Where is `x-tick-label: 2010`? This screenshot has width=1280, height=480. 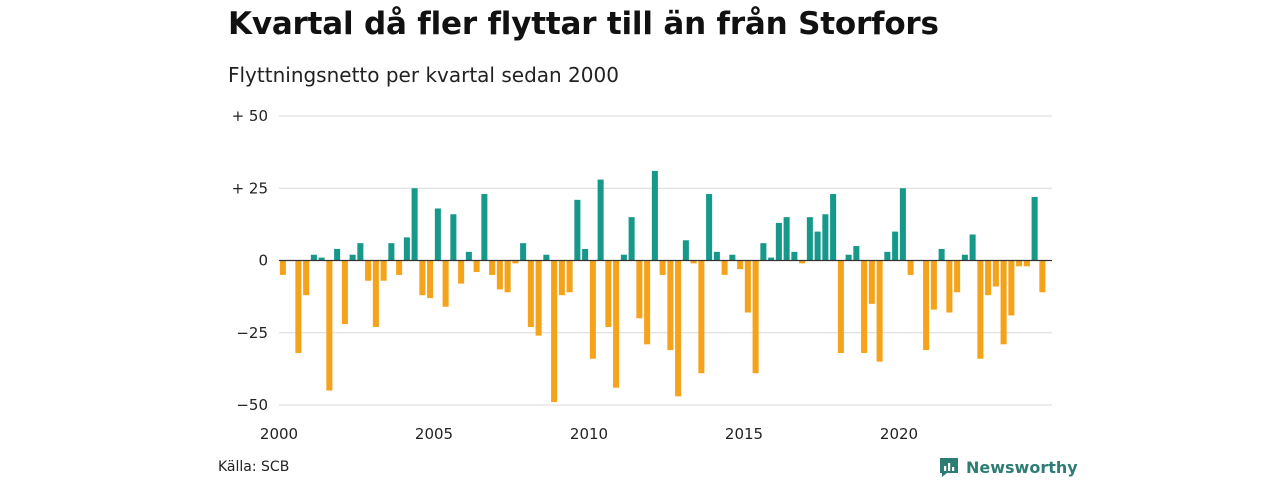
x-tick-label: 2010 is located at coordinates (589, 434).